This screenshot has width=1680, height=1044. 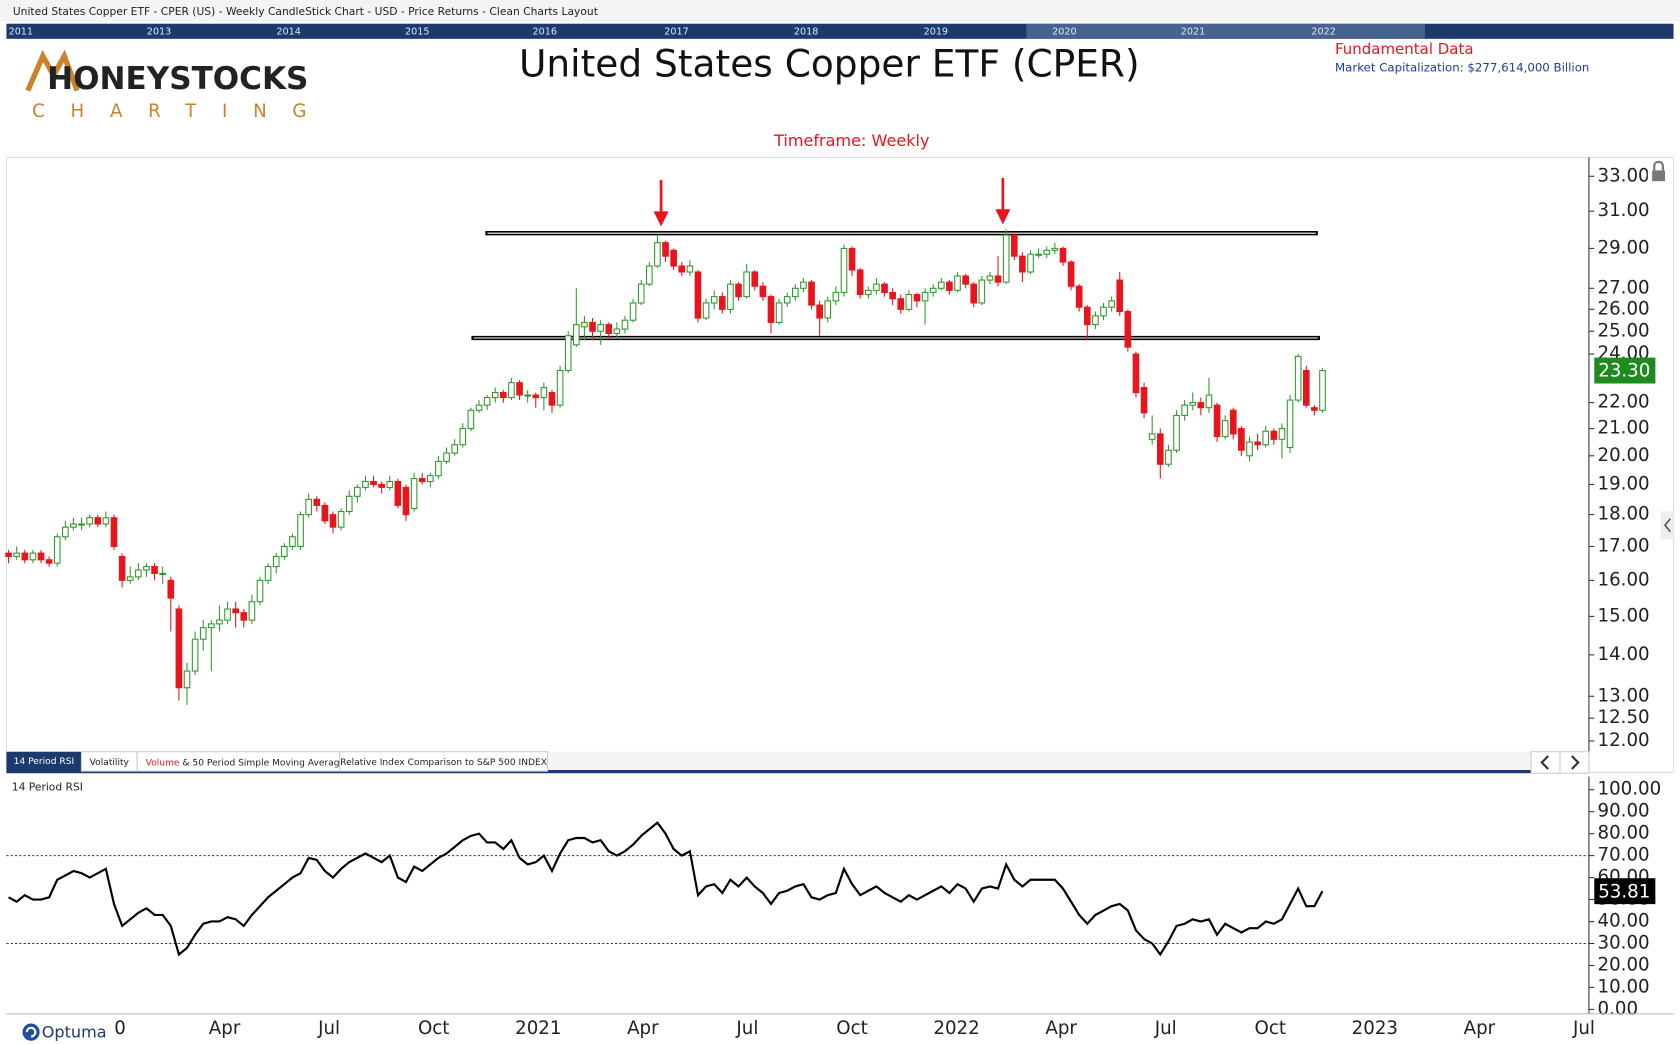 What do you see at coordinates (1630, 789) in the screenshot?
I see `y-tick-label: 100.00` at bounding box center [1630, 789].